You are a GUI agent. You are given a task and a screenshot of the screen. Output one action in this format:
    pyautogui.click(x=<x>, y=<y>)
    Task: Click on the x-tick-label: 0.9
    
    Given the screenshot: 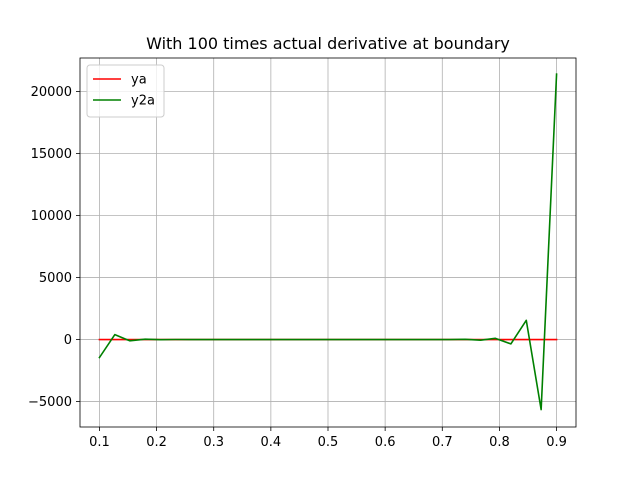 What is the action you would take?
    pyautogui.click(x=556, y=442)
    